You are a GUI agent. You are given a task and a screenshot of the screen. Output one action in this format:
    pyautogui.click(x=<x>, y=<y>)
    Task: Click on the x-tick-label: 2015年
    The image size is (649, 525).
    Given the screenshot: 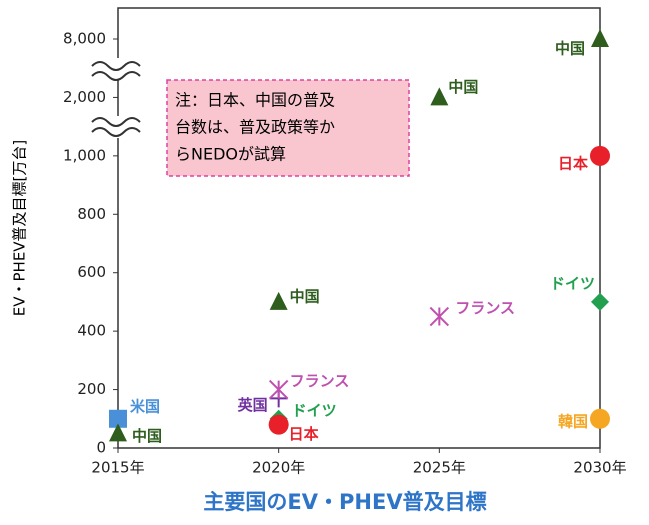 What is the action you would take?
    pyautogui.click(x=117, y=468)
    